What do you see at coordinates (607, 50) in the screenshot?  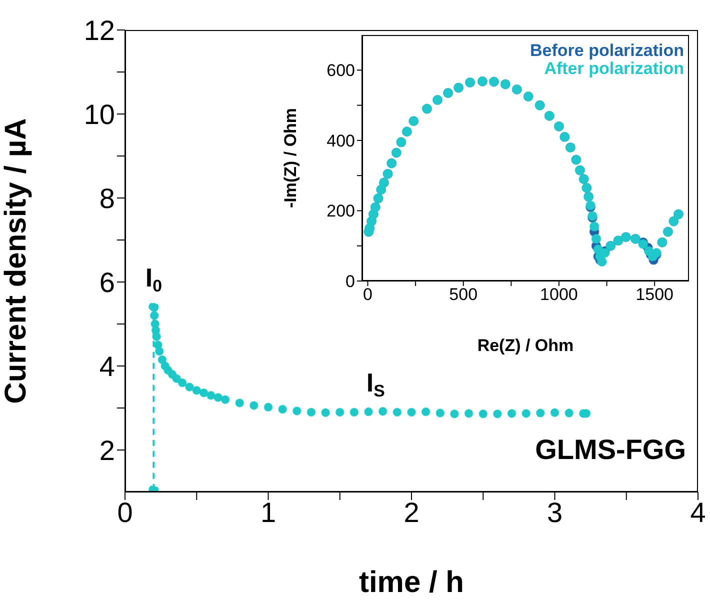 I see `series-label: Before polarization` at bounding box center [607, 50].